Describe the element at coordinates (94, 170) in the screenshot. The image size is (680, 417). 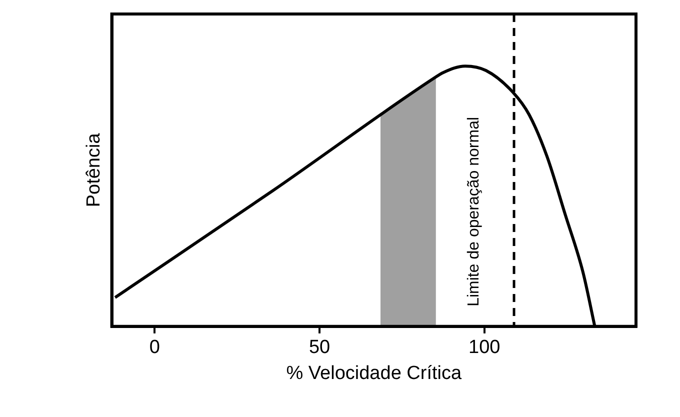
I see `y-axis-title: Potência` at that location.